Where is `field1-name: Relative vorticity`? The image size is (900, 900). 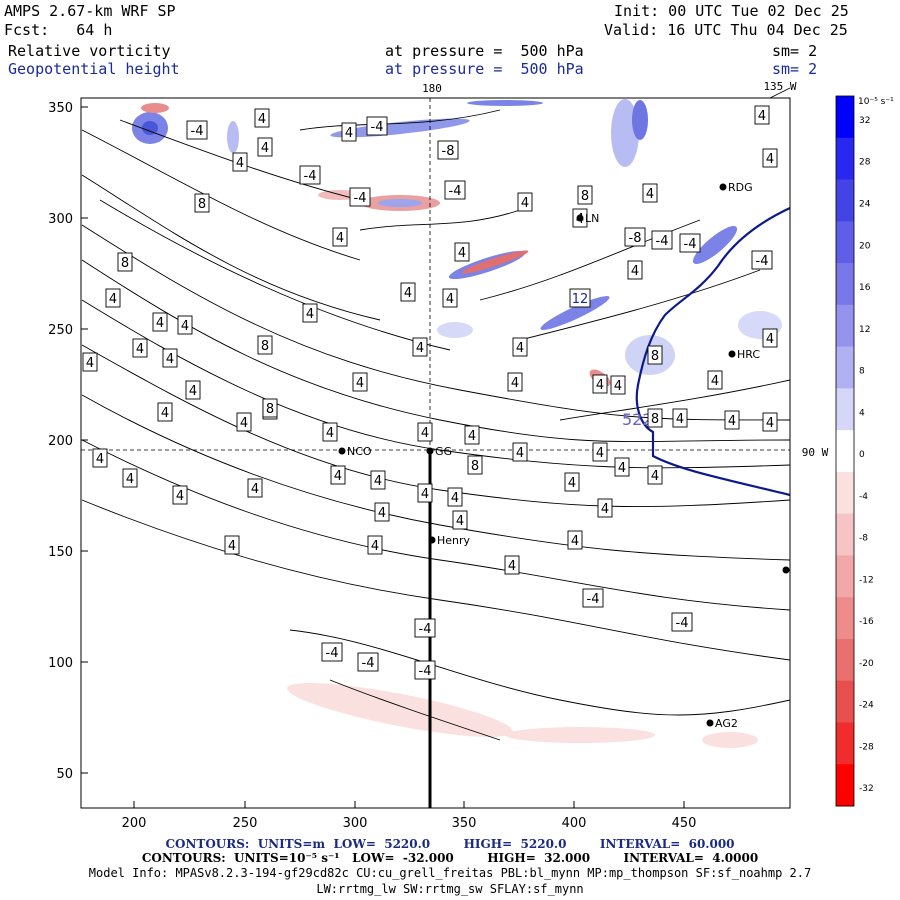 field1-name: Relative vorticity is located at coordinates (89, 51).